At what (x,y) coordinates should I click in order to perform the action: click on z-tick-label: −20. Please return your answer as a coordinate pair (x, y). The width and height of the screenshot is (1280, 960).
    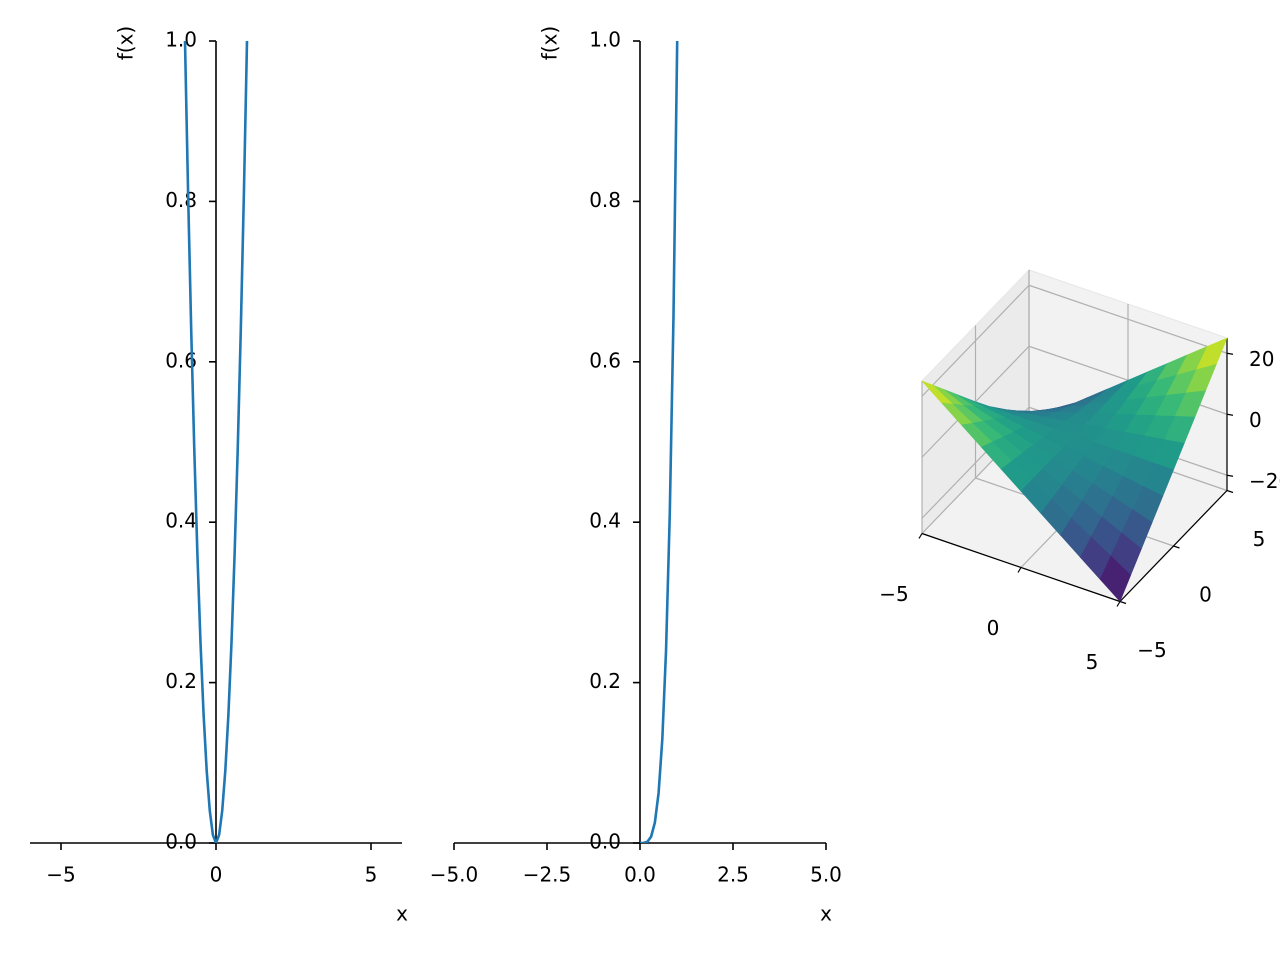
    Looking at the image, I should click on (1264, 481).